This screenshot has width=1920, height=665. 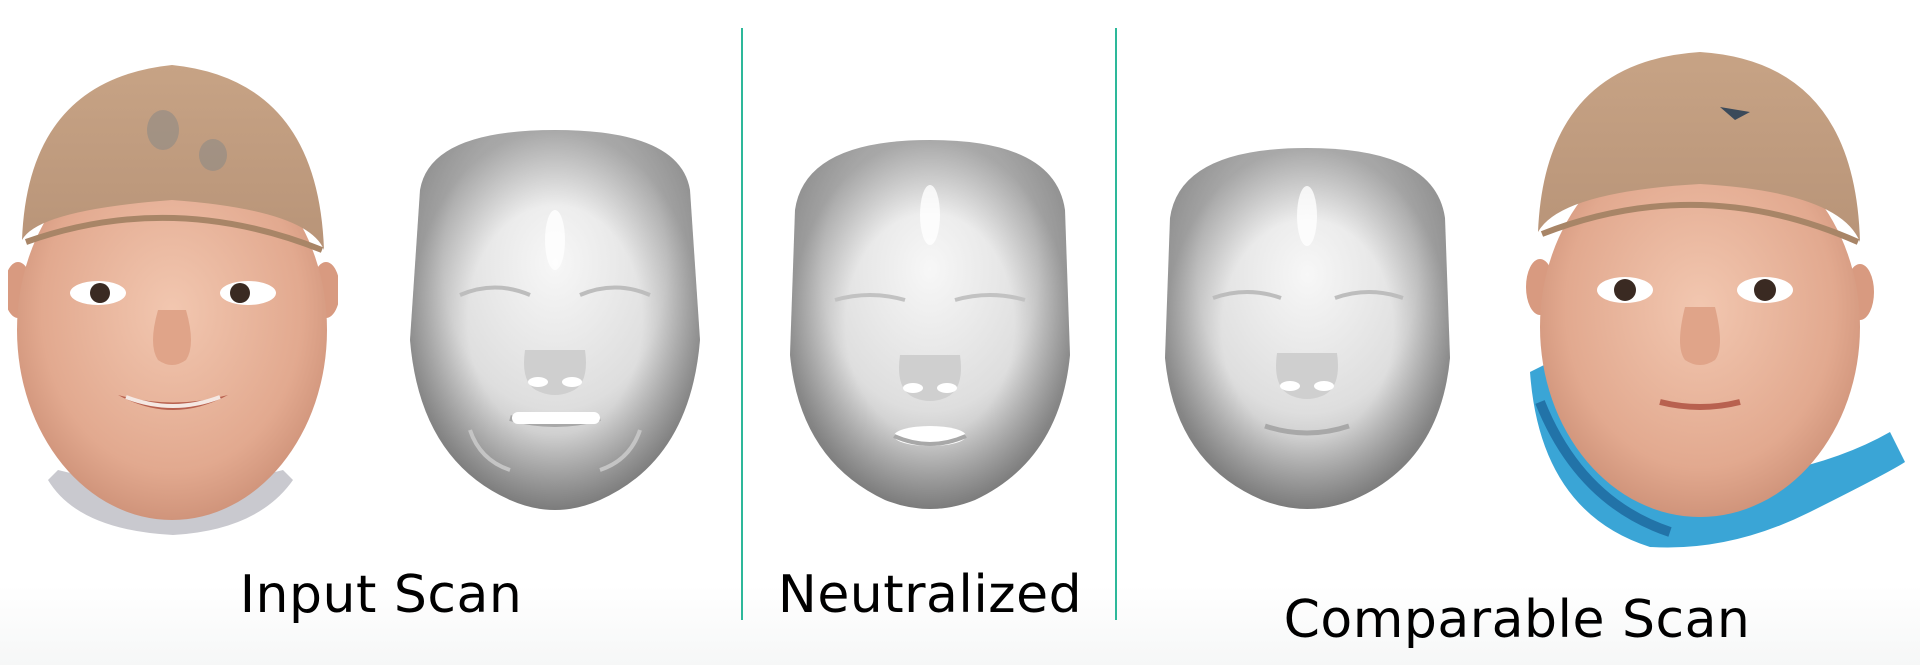 What do you see at coordinates (742, 324) in the screenshot?
I see `divider-left` at bounding box center [742, 324].